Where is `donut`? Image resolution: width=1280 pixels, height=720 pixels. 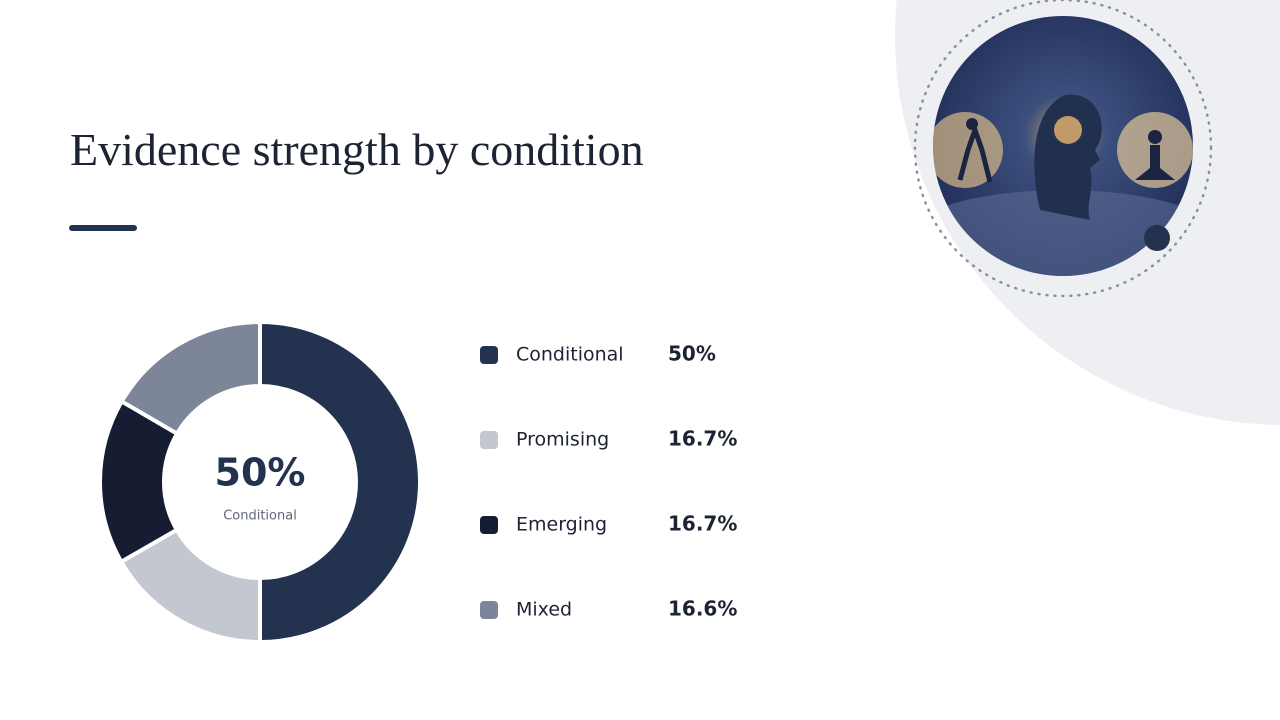 donut is located at coordinates (260, 482).